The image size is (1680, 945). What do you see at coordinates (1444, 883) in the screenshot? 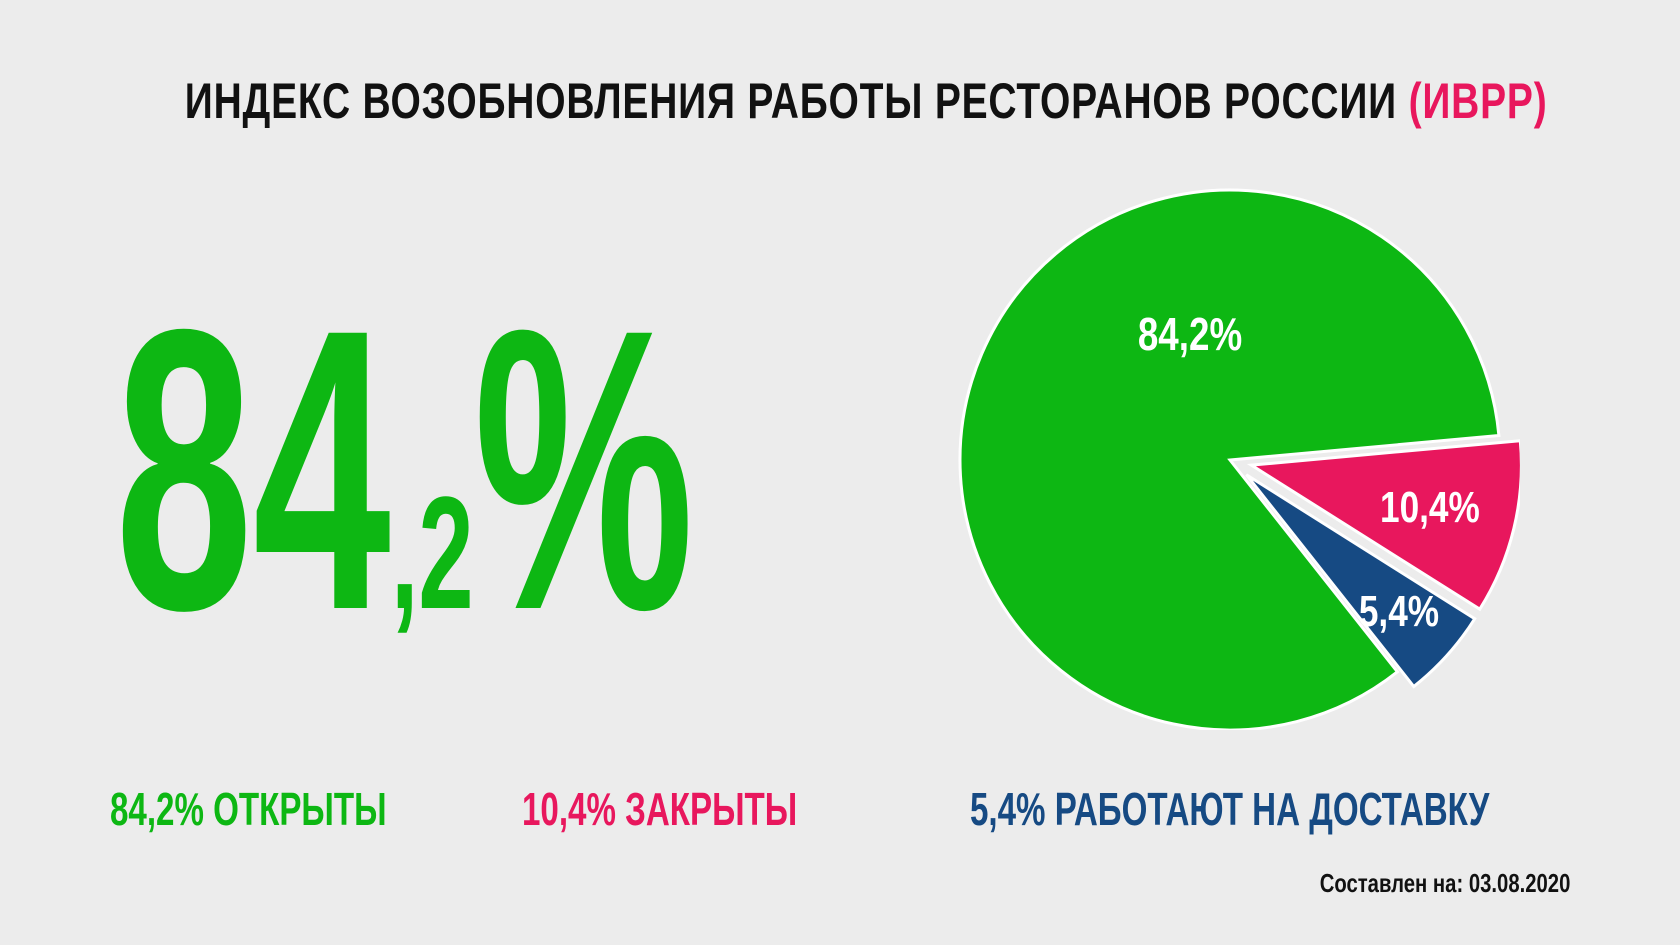
I see `compiled-date: Составлен на: 03.08.2020` at bounding box center [1444, 883].